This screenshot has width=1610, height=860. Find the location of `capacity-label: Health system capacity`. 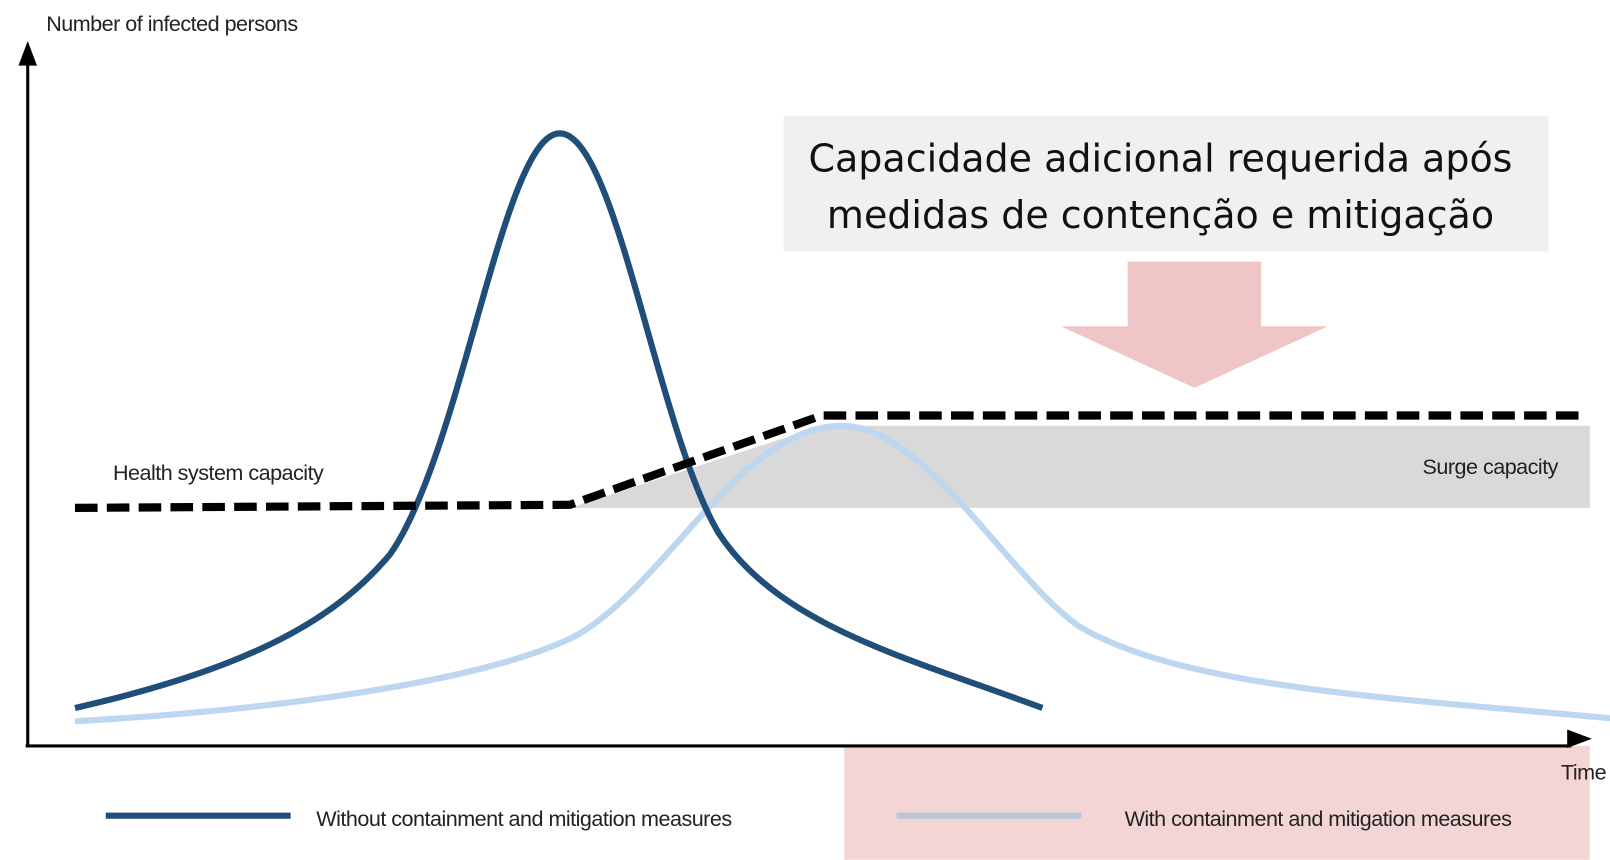

capacity-label: Health system capacity is located at coordinates (218, 472).